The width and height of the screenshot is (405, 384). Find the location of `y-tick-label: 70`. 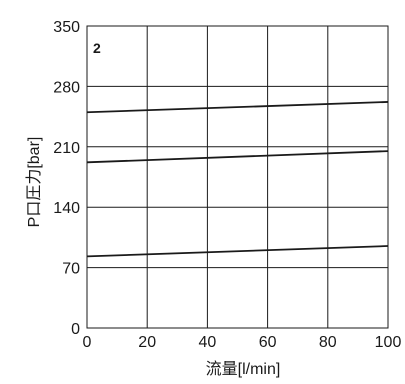

y-tick-label: 70 is located at coordinates (71, 269).